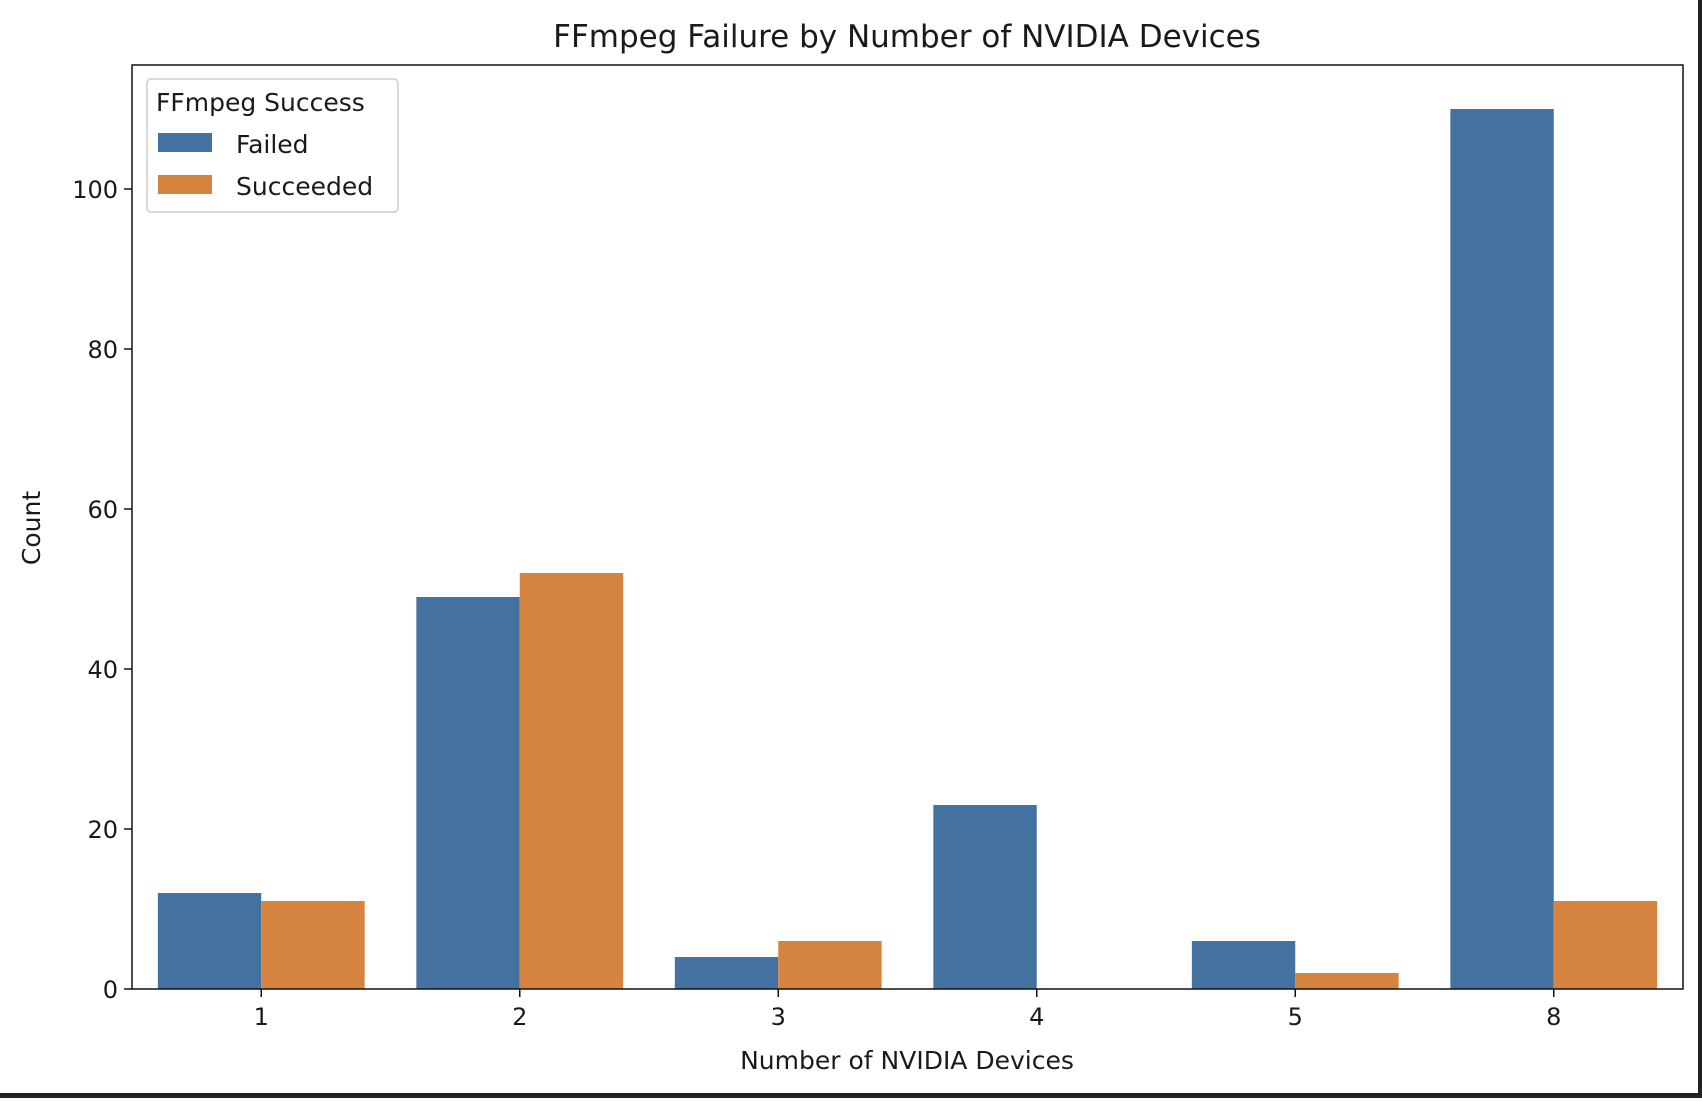 The image size is (1702, 1102). What do you see at coordinates (31, 528) in the screenshot?
I see `y-axis-label: Count` at bounding box center [31, 528].